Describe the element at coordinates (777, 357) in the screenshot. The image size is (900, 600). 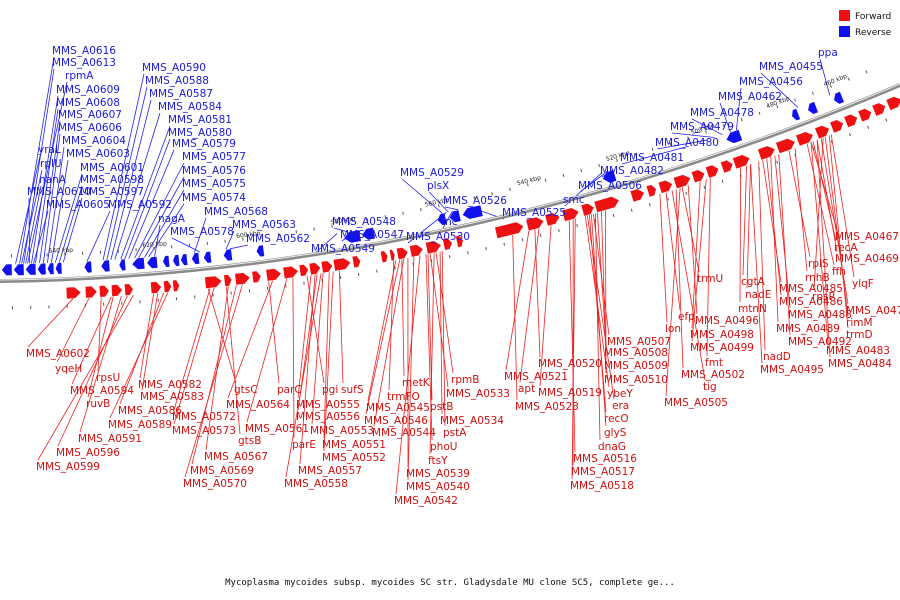
I see `forward-gene-label: nadD` at that location.